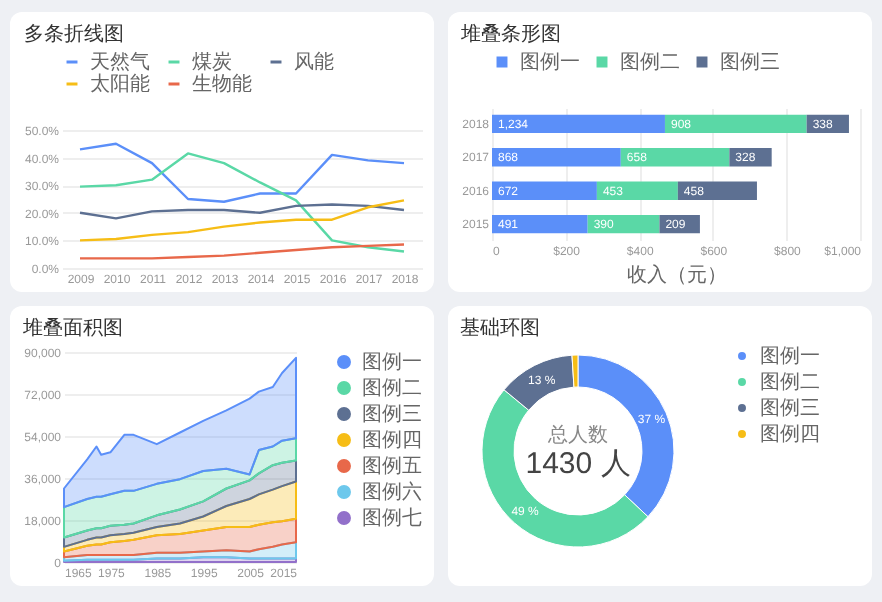 Image resolution: width=882 pixels, height=602 pixels. What do you see at coordinates (73, 34) in the screenshot?
I see `chart-title: 多条折线图` at bounding box center [73, 34].